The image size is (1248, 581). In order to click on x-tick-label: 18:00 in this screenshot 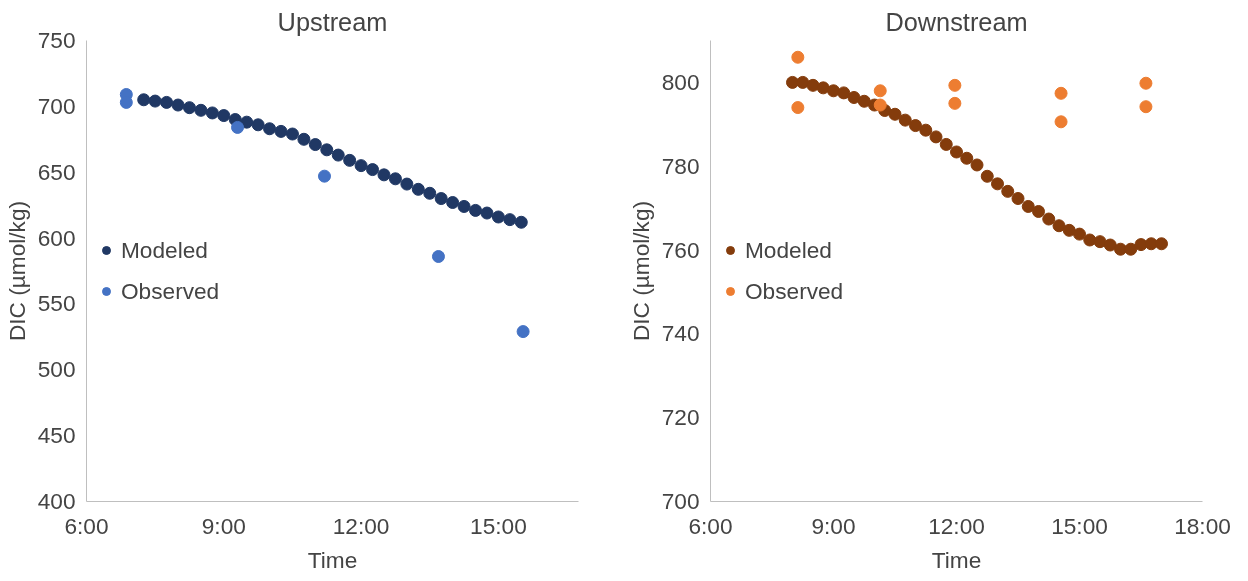, I will do `click(1202, 525)`.